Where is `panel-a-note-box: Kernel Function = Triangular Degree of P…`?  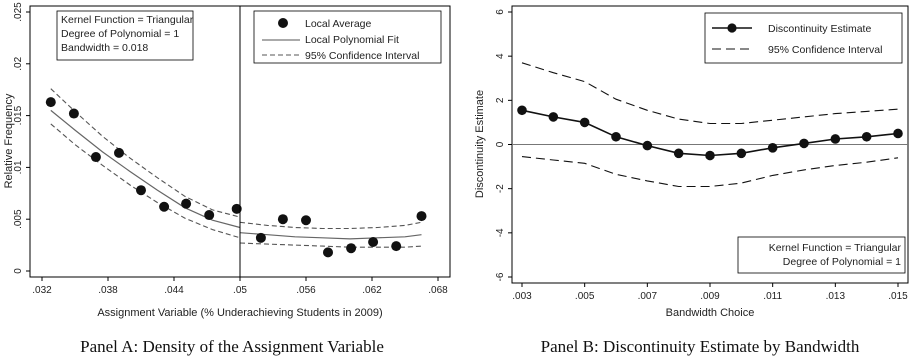 panel-a-note-box: Kernel Function = Triangular Degree of P… is located at coordinates (125, 35).